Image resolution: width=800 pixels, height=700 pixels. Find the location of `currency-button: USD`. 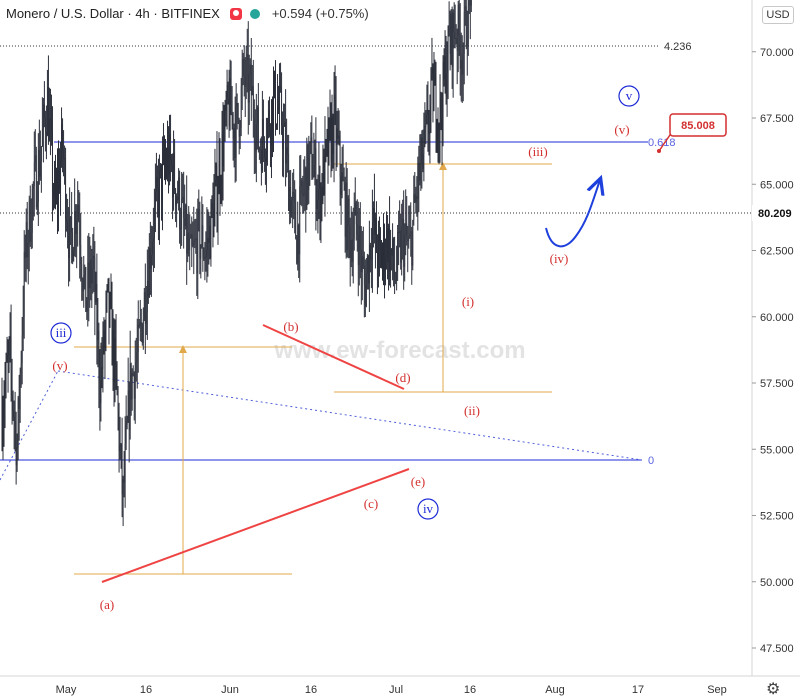

currency-button: USD is located at coordinates (778, 15).